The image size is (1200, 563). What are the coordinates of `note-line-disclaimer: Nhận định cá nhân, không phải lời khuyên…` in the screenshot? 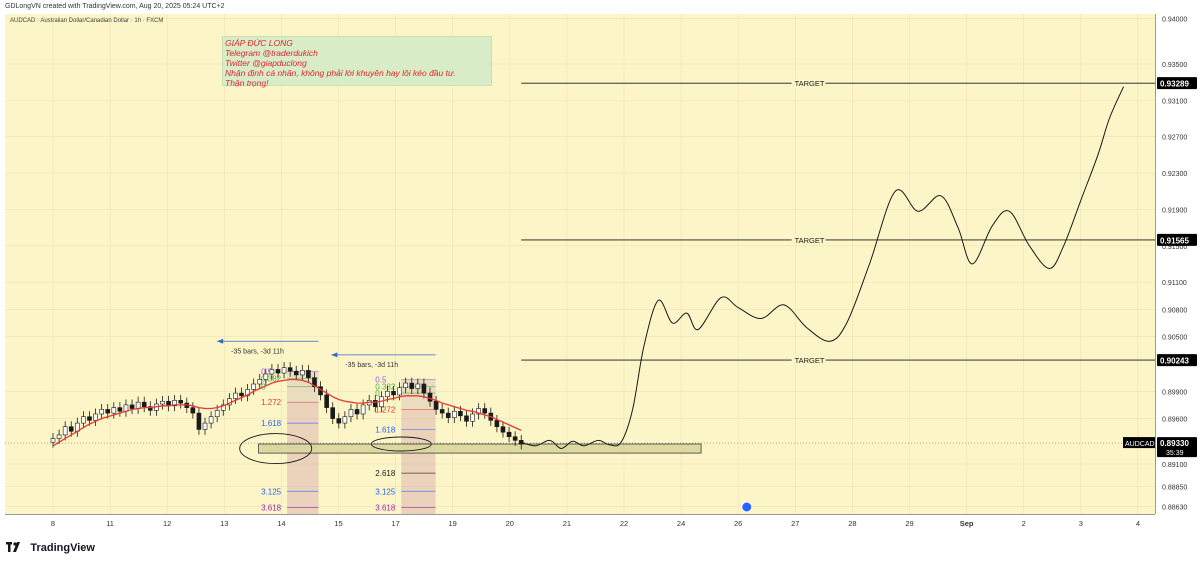 It's located at (340, 73).